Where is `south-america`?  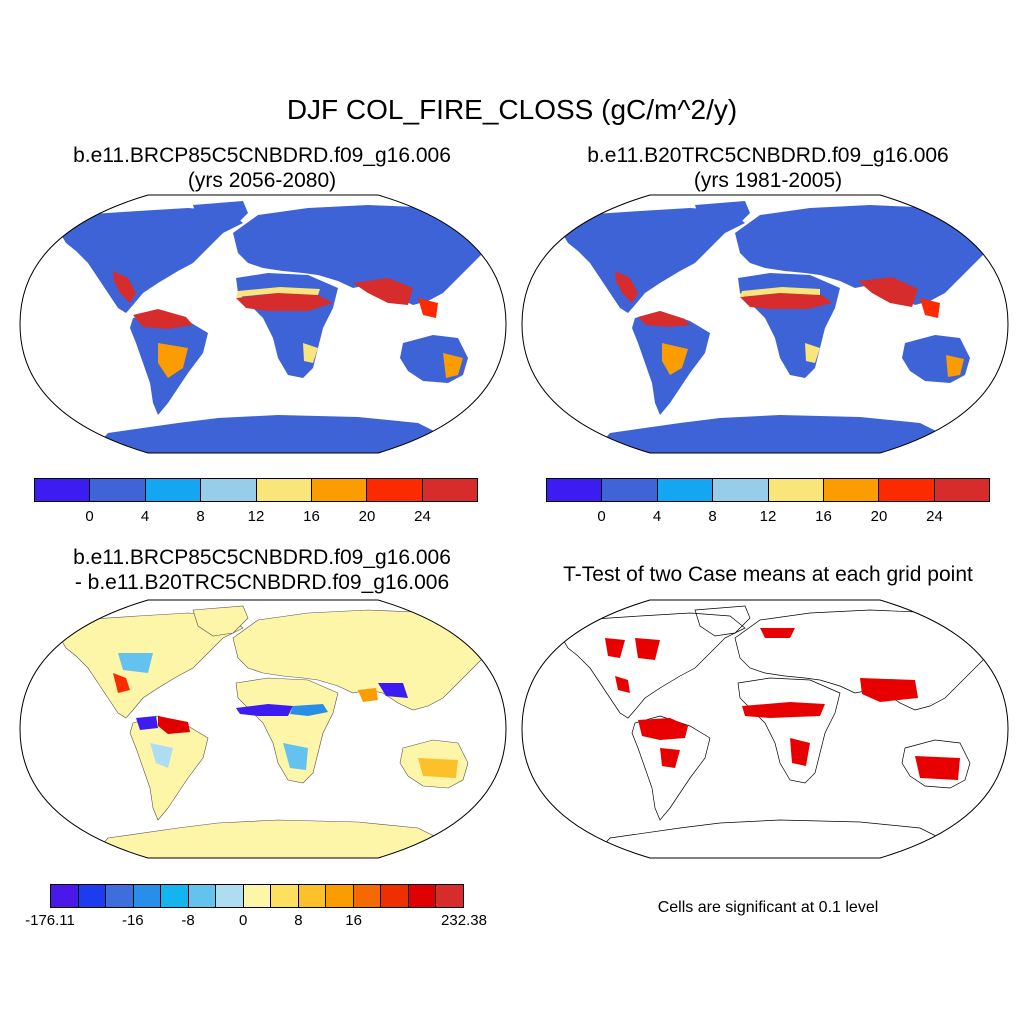 south-america is located at coordinates (671, 768).